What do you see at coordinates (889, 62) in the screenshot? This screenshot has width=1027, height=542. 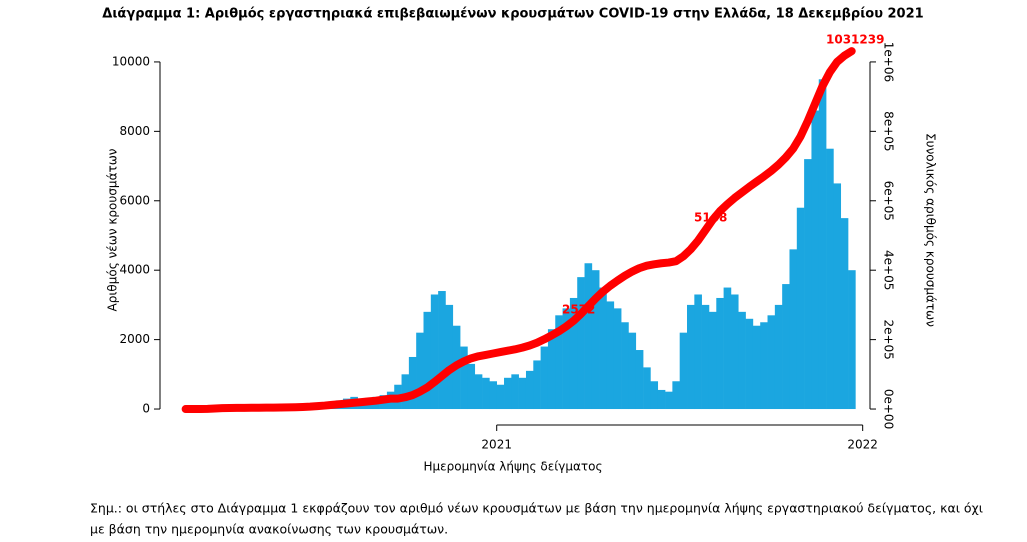 I see `y2-tick-label: 1e+06` at bounding box center [889, 62].